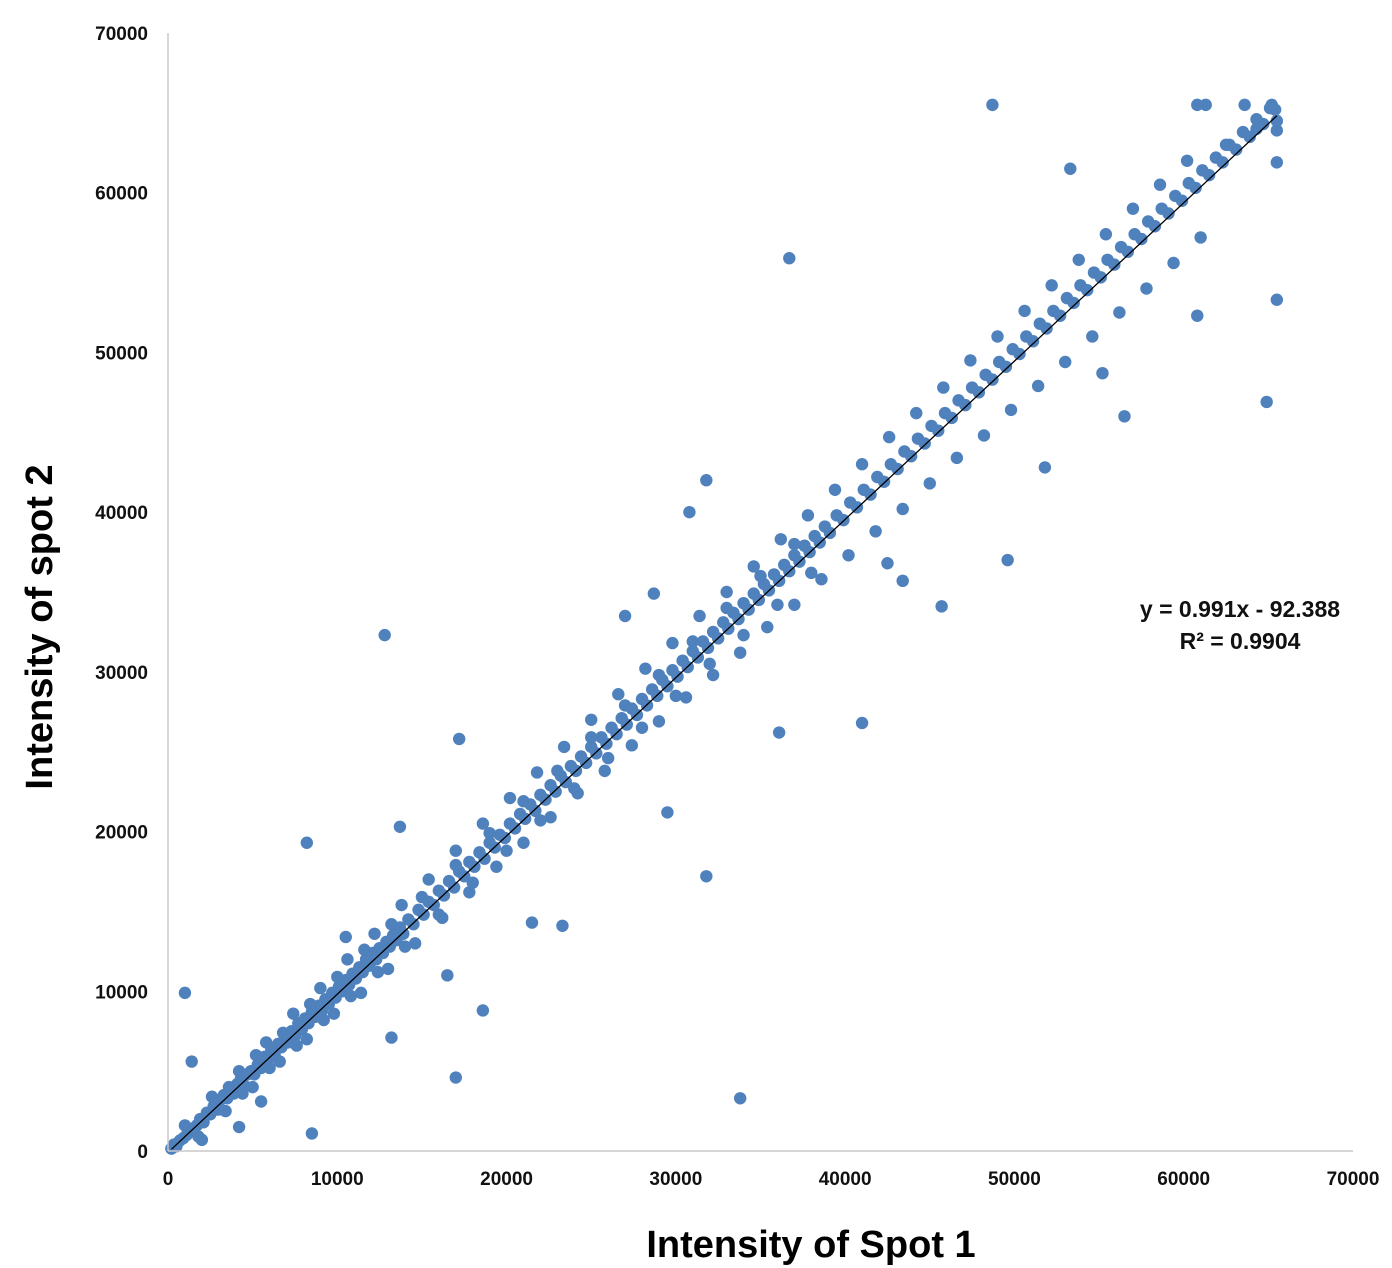 The height and width of the screenshot is (1268, 1392). What do you see at coordinates (121, 513) in the screenshot?
I see `y-tick-label: 40000` at bounding box center [121, 513].